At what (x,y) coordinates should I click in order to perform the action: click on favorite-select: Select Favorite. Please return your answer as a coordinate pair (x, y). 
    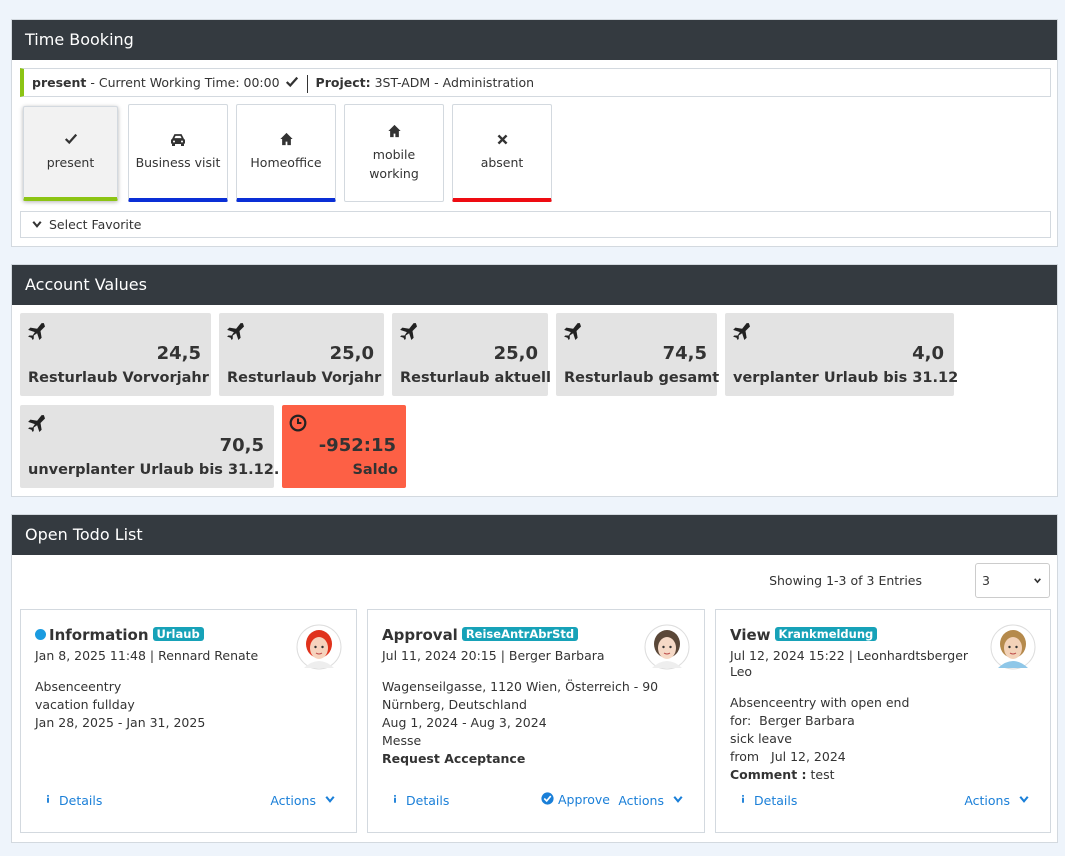
    Looking at the image, I should click on (535, 224).